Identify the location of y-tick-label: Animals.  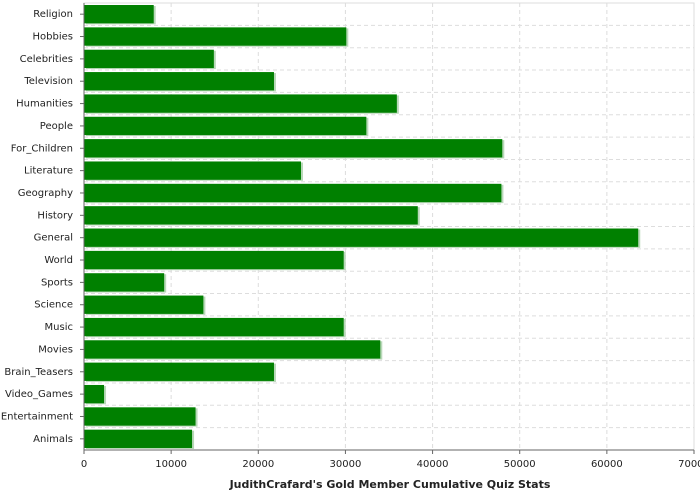
(53, 439).